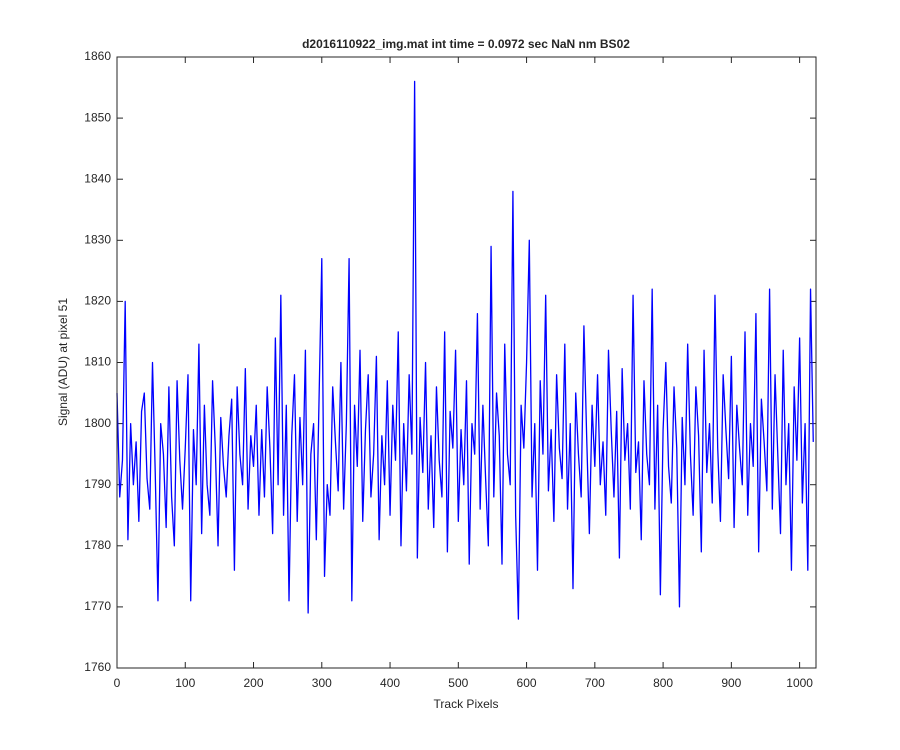 The width and height of the screenshot is (900, 750). What do you see at coordinates (97, 301) in the screenshot?
I see `y-tick-label: 1820` at bounding box center [97, 301].